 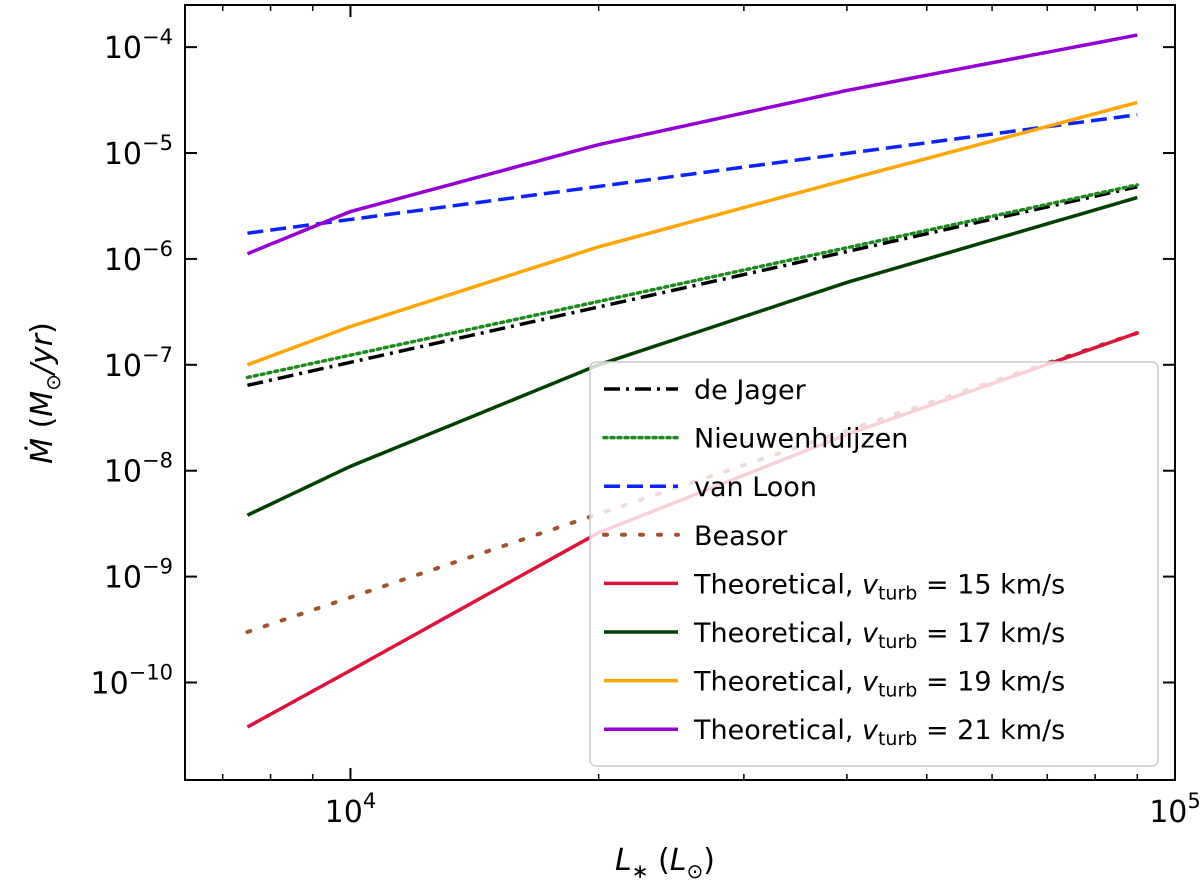 What do you see at coordinates (1174, 809) in the screenshot?
I see `x-tick-label: 10⁵` at bounding box center [1174, 809].